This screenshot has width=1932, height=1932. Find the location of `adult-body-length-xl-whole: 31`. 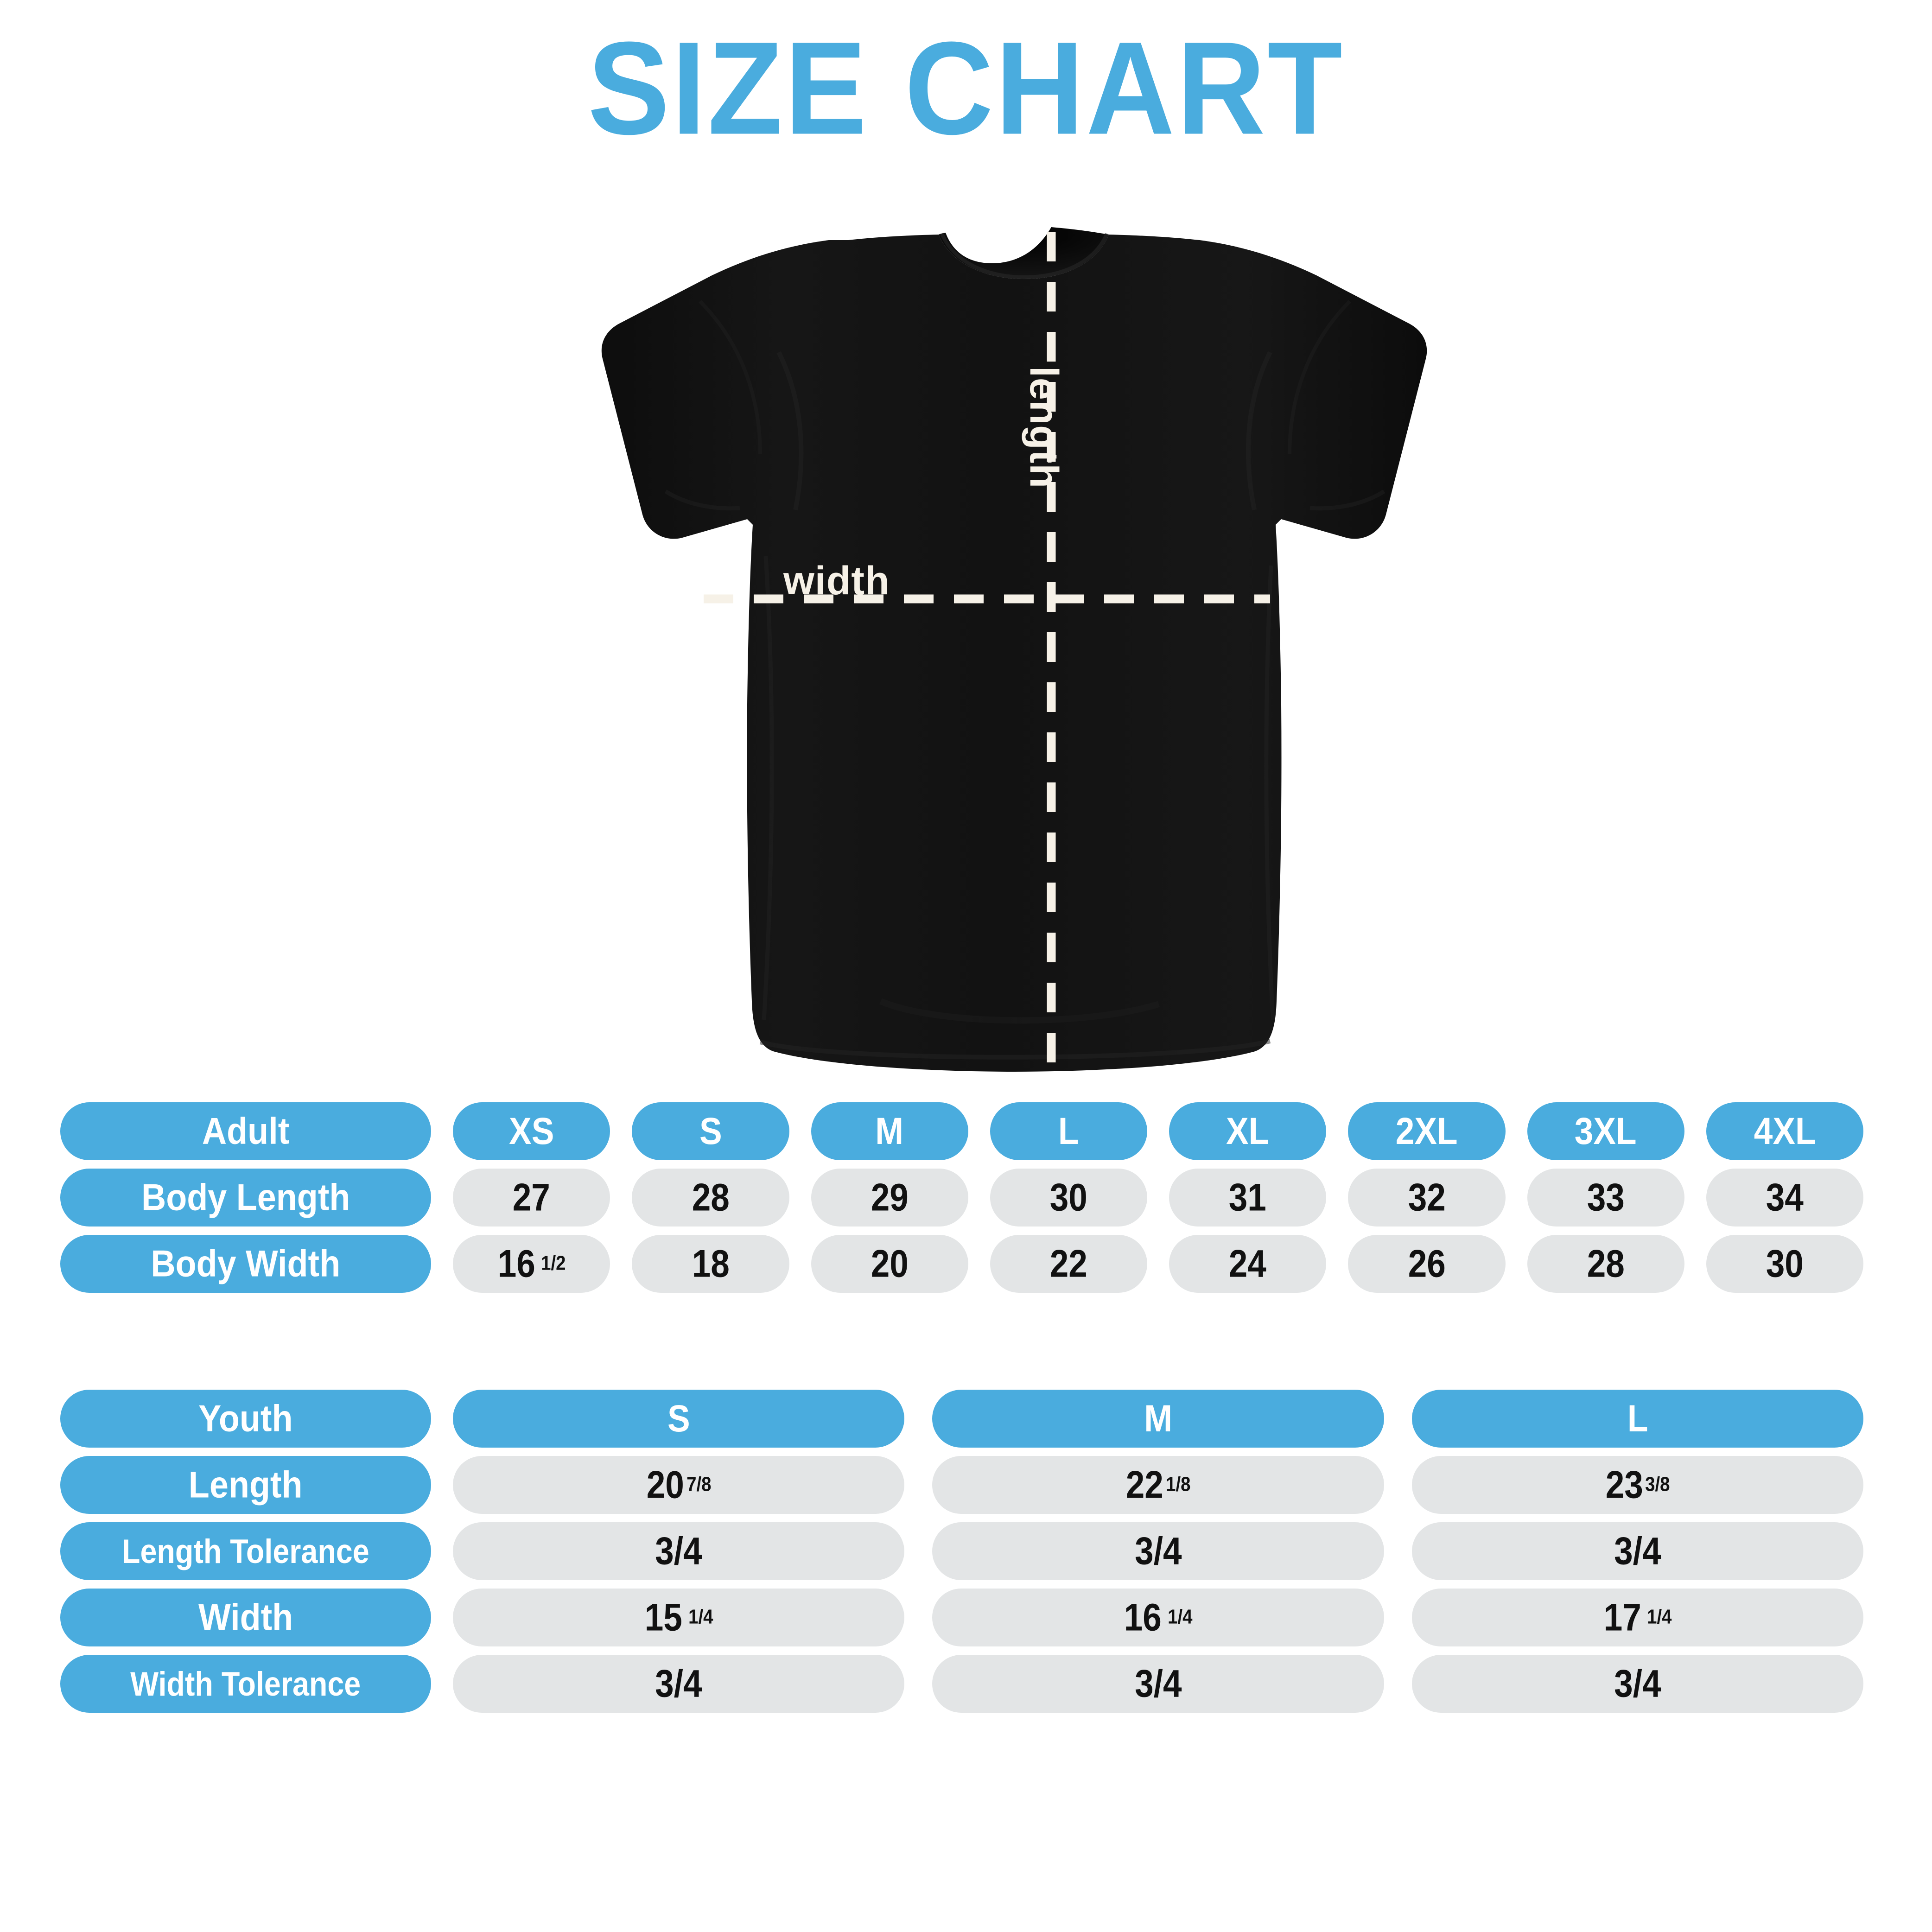

adult-body-length-xl-whole: 31 is located at coordinates (1248, 1197).